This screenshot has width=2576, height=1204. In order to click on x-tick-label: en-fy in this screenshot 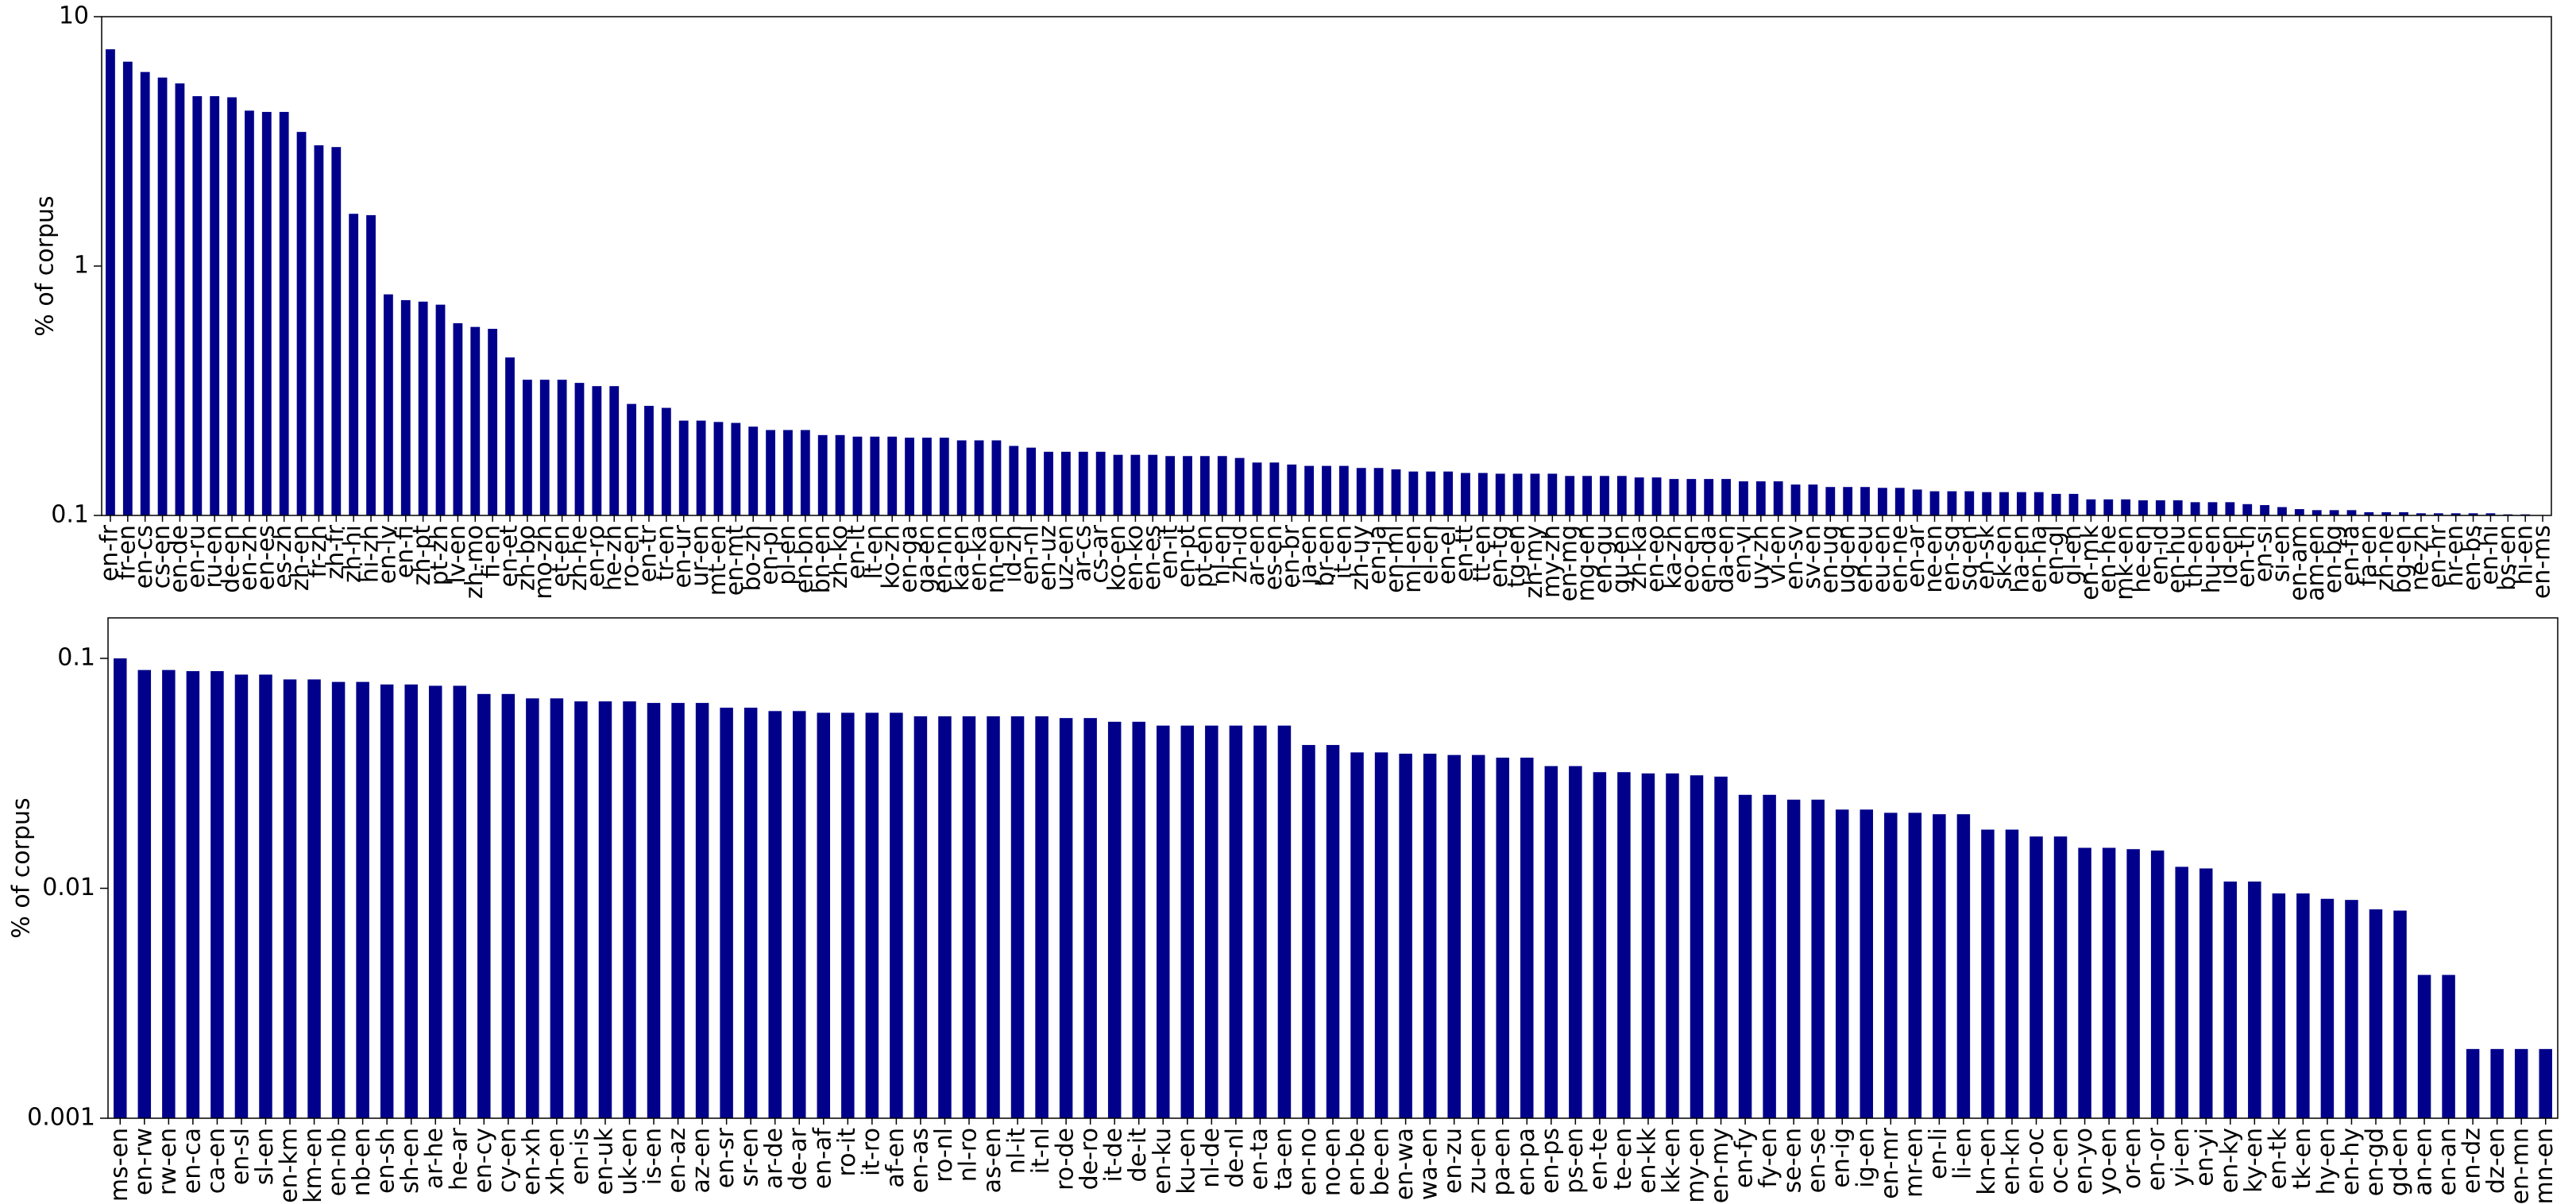, I will do `click(1745, 1158)`.